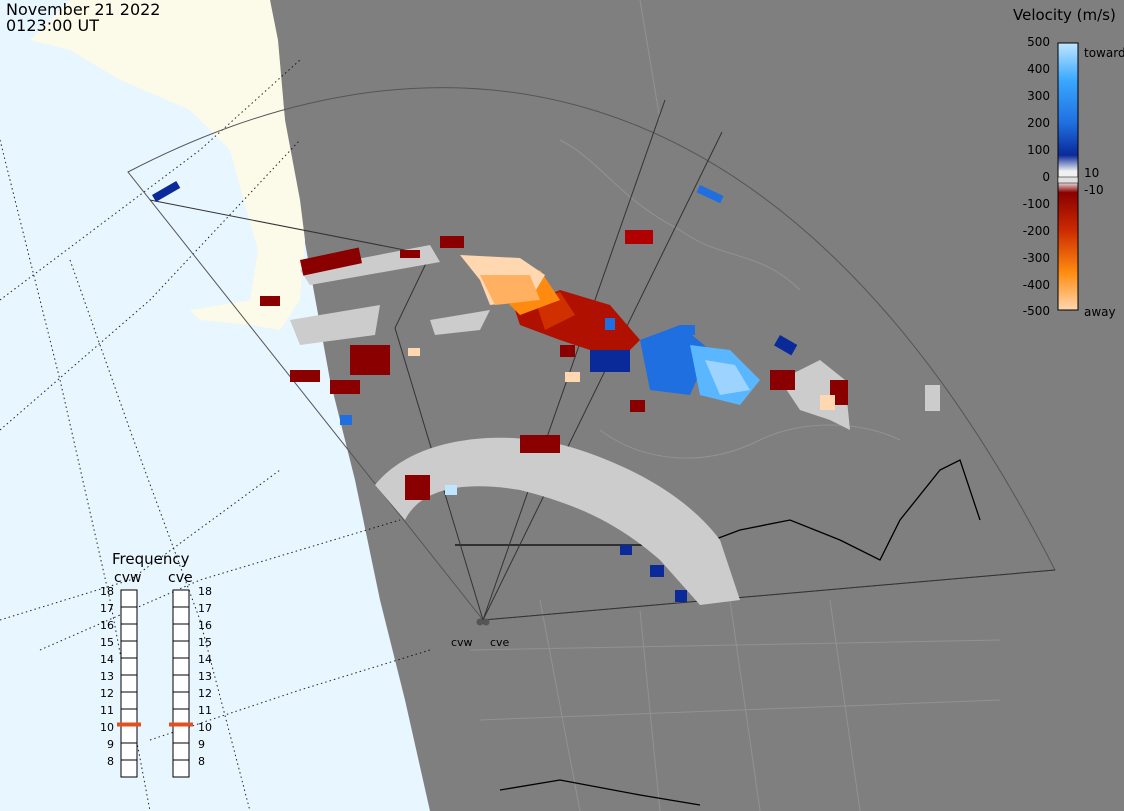 The image size is (1124, 811). I want to click on frequency-marker-cve, so click(181, 724).